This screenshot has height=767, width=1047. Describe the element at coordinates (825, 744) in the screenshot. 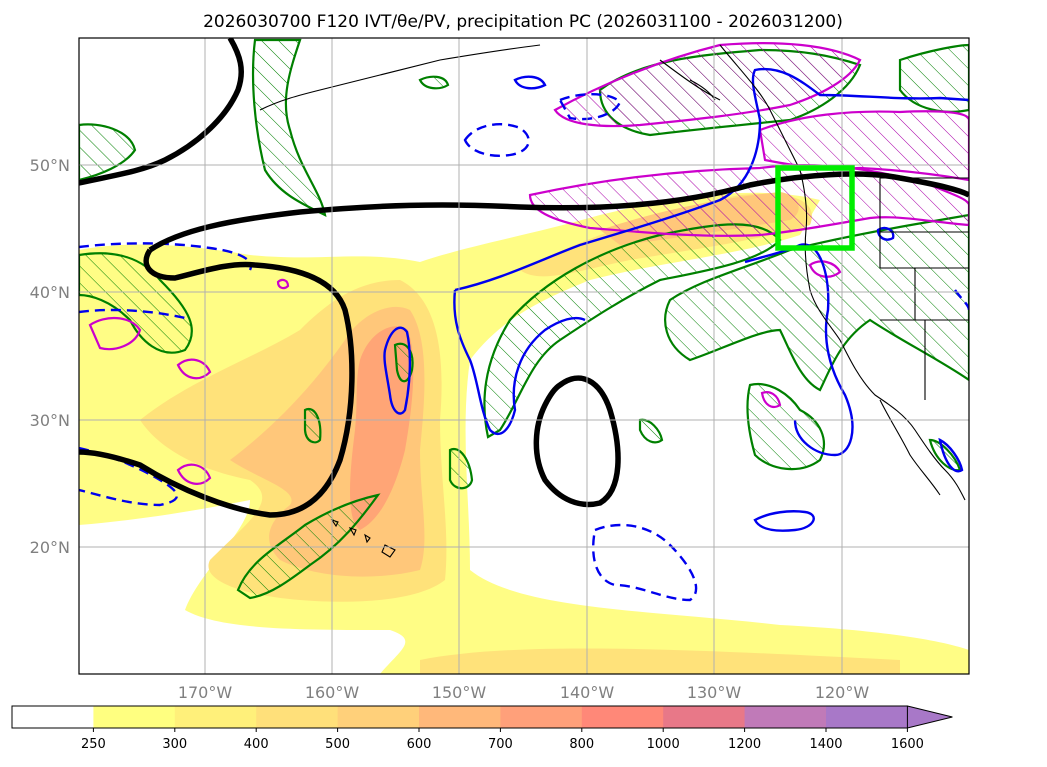

I see `colorbar-tick-label: 1400` at that location.